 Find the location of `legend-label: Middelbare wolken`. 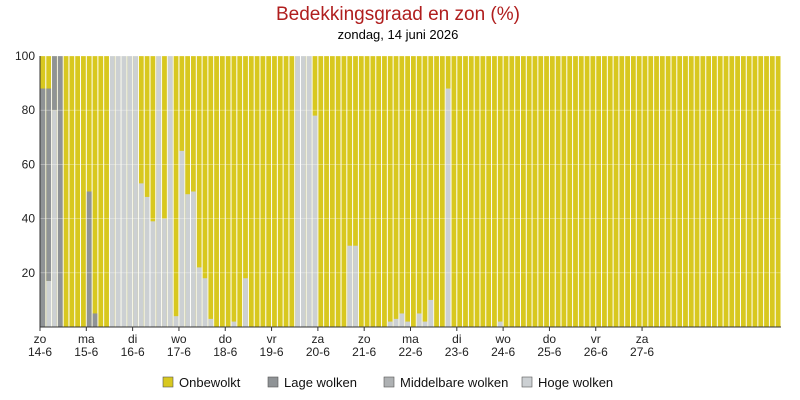

legend-label: Middelbare wolken is located at coordinates (454, 382).